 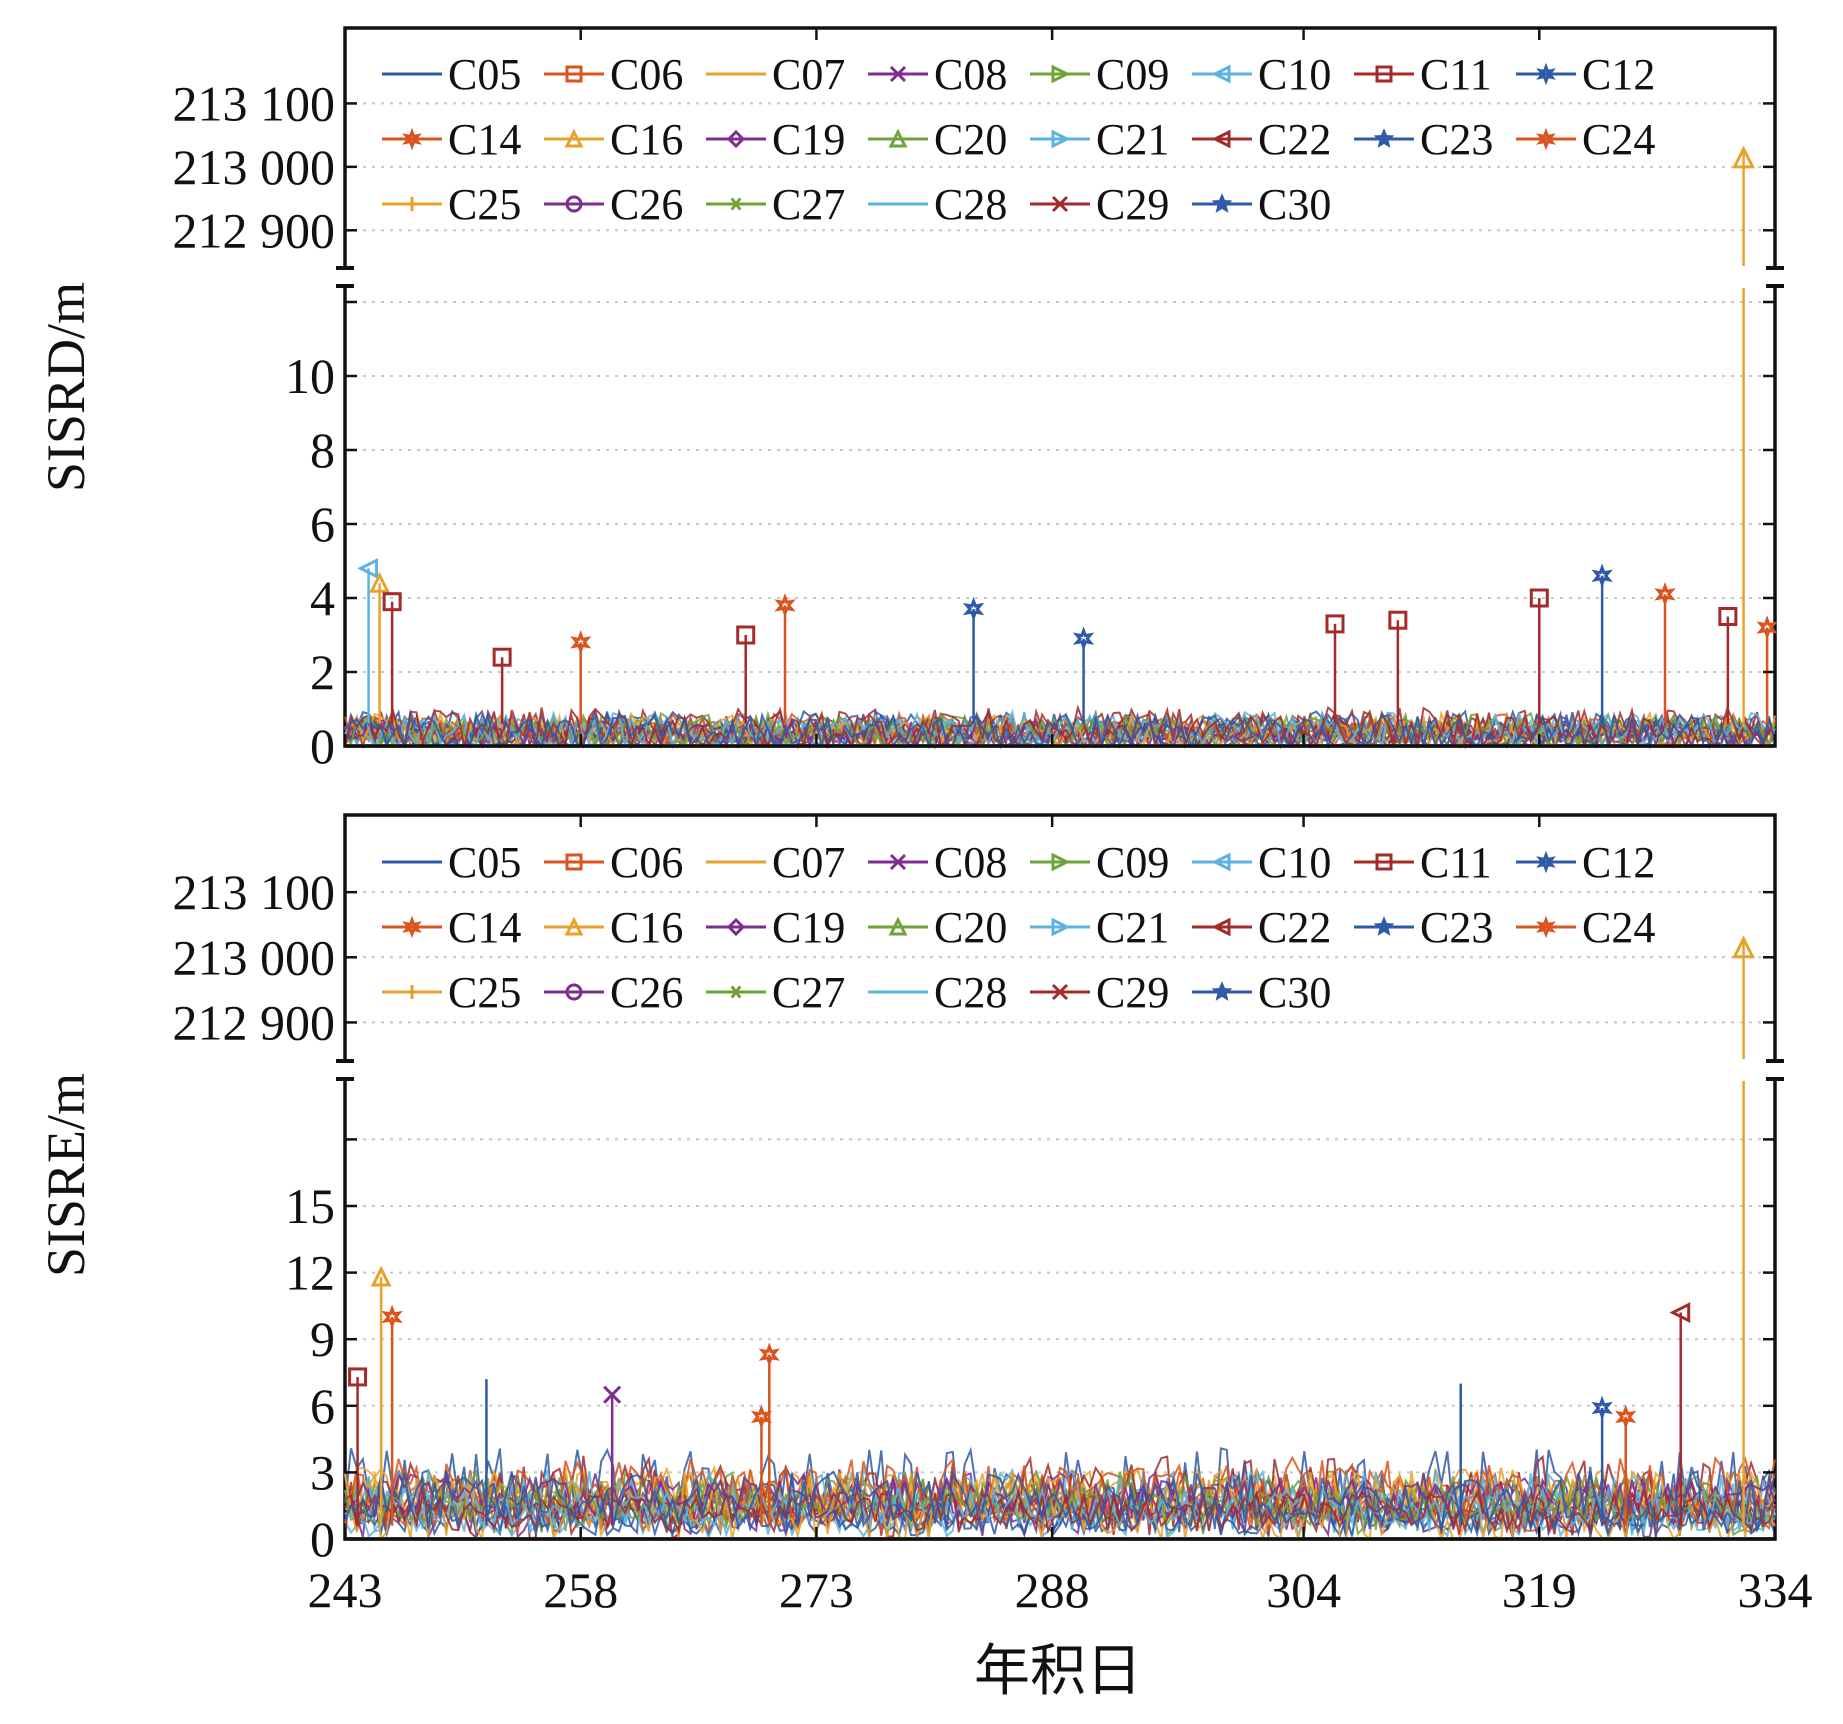 I want to click on series-line-C19, so click(x=1060, y=1498).